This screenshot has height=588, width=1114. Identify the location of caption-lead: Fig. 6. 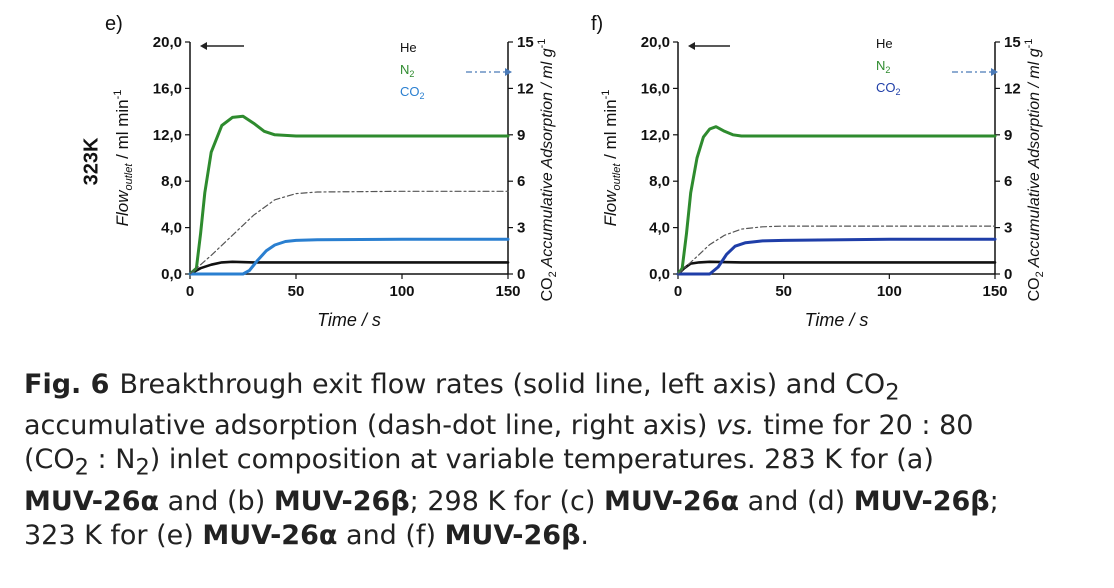
(67, 384).